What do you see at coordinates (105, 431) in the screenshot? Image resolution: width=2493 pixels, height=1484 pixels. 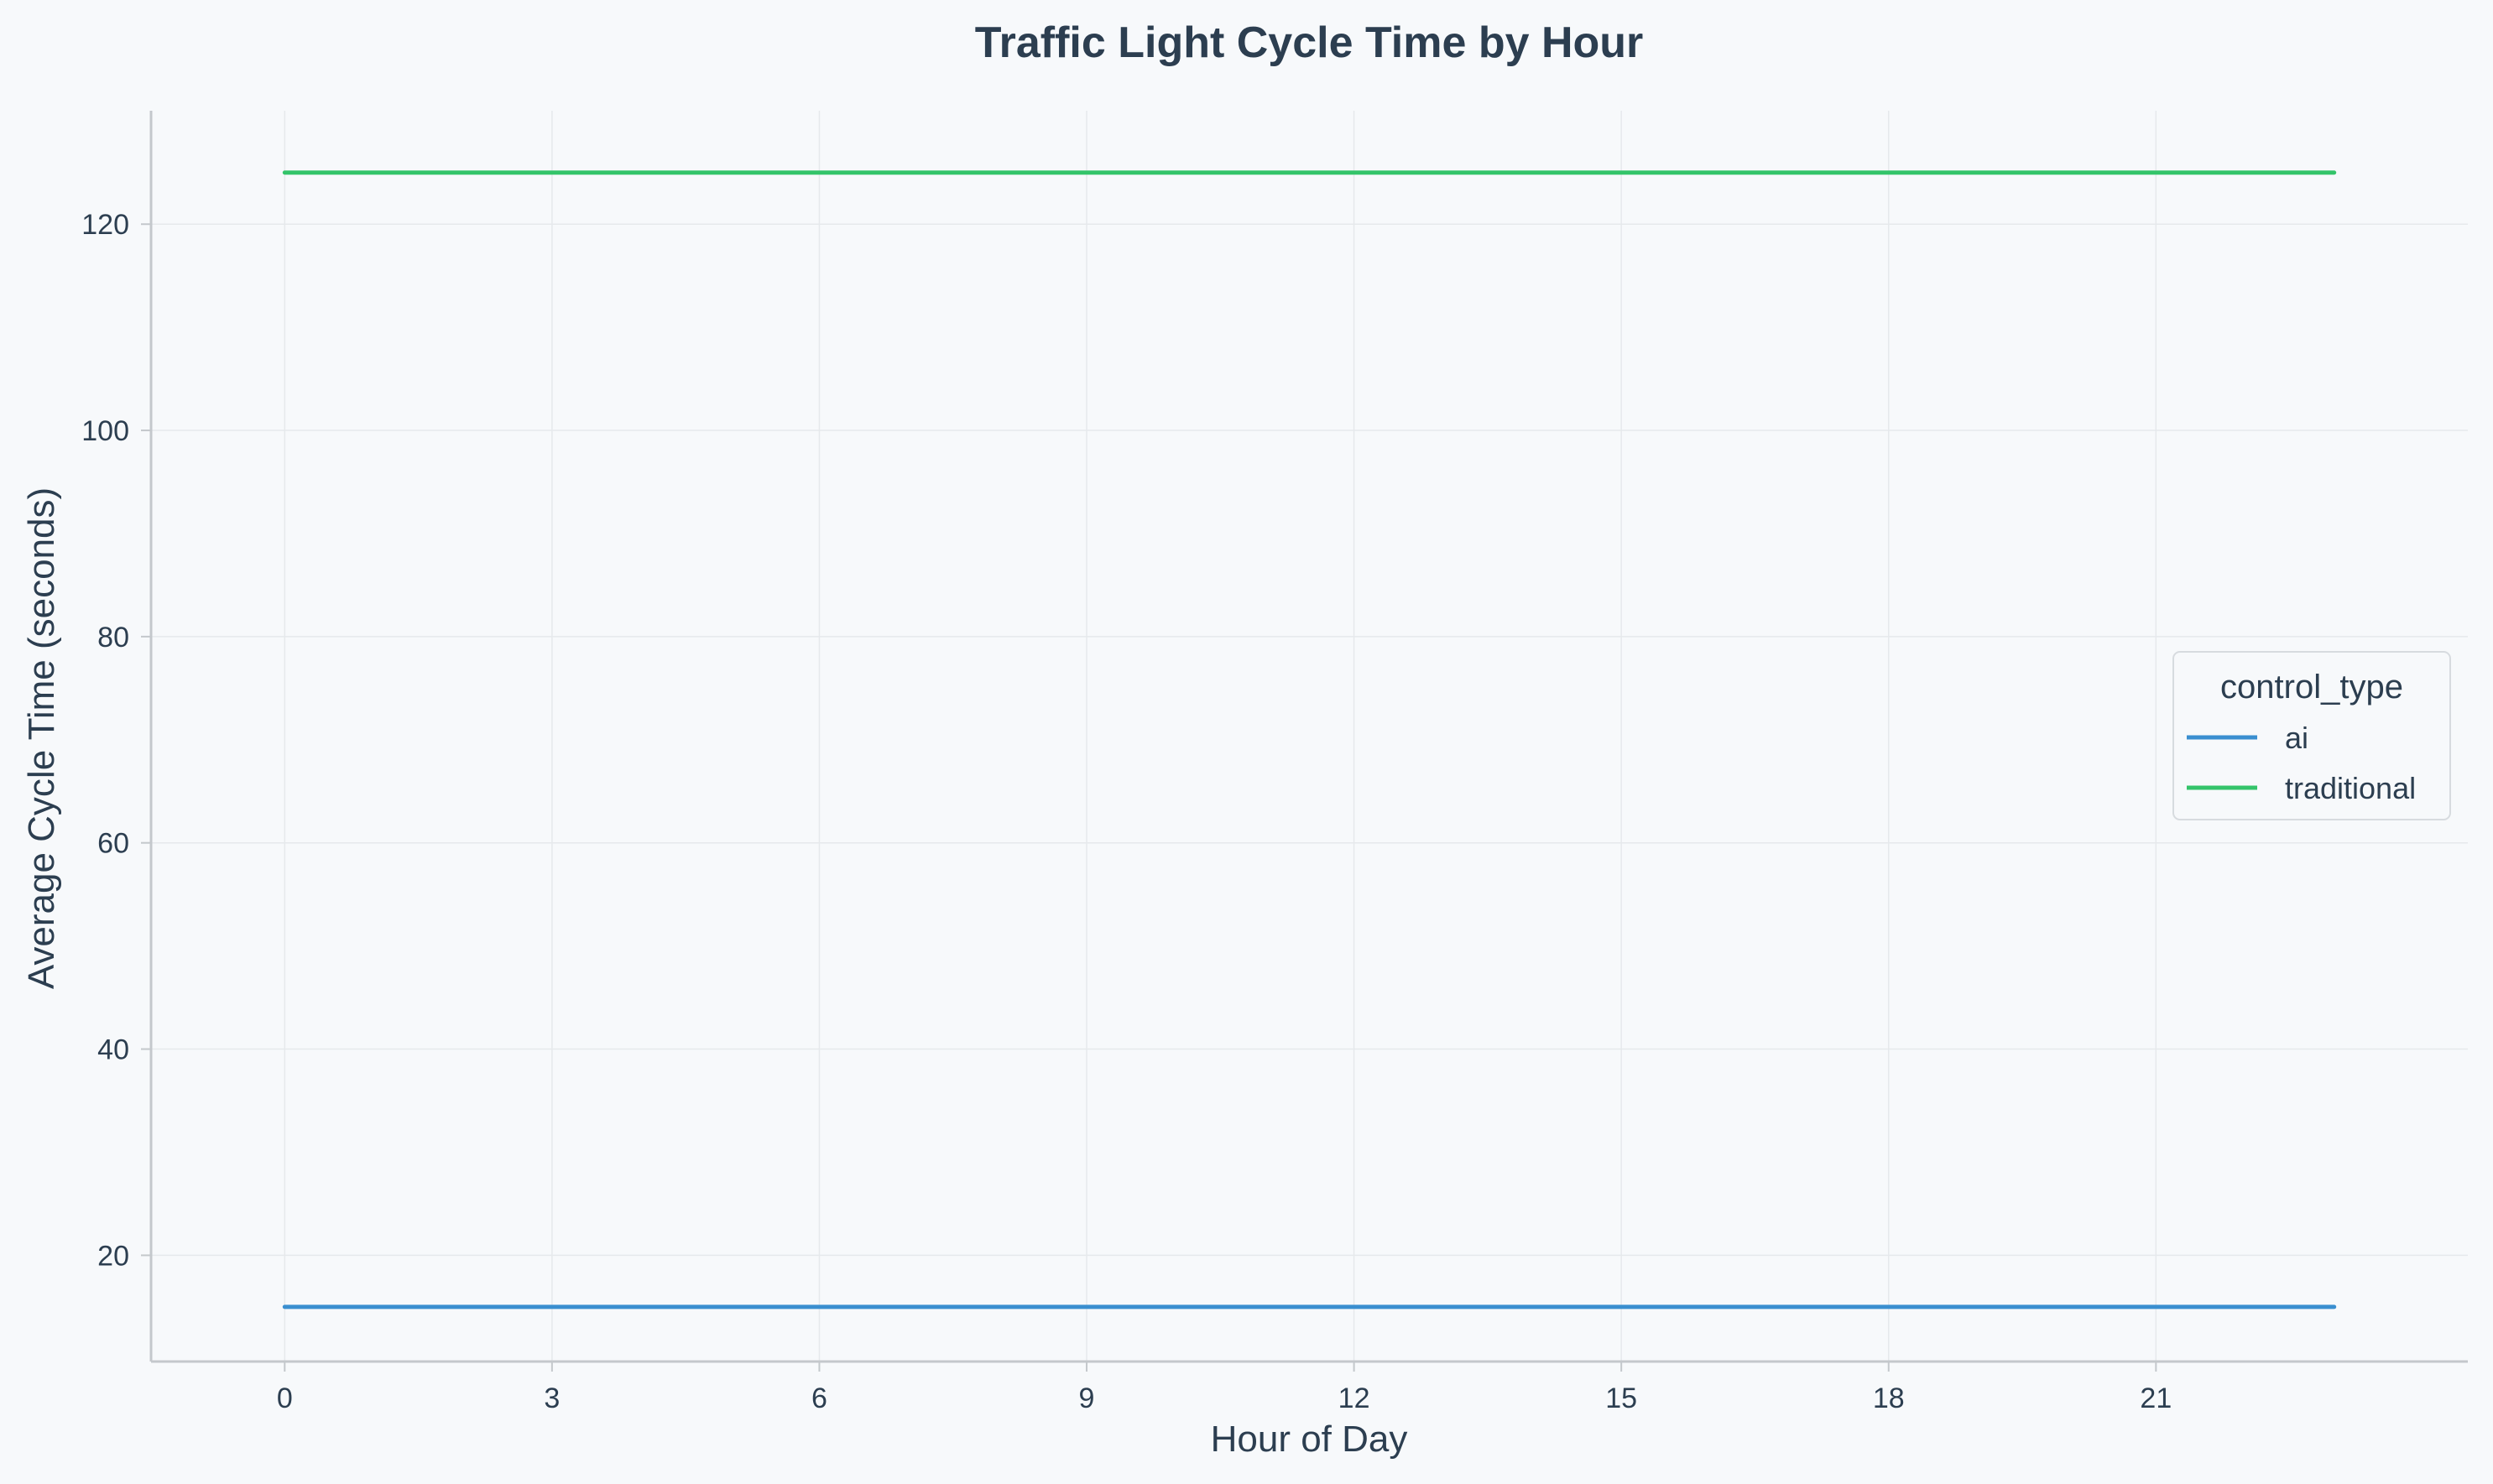 I see `y-tick-label: 100` at bounding box center [105, 431].